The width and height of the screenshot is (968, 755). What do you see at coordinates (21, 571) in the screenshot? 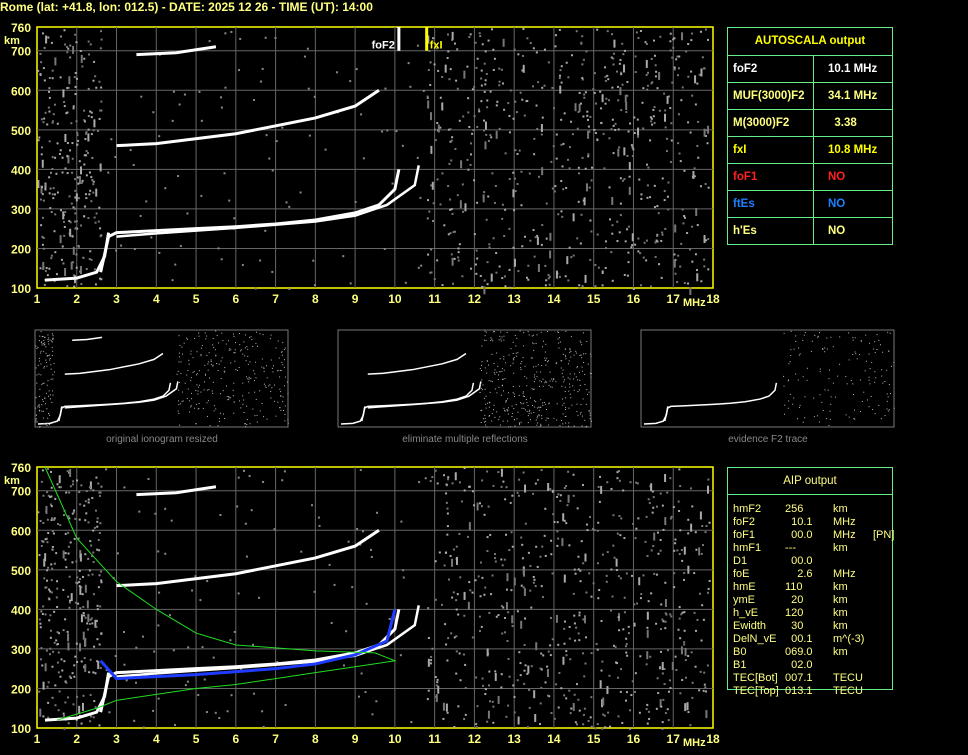
I see `y-tick-label: 500` at bounding box center [21, 571].